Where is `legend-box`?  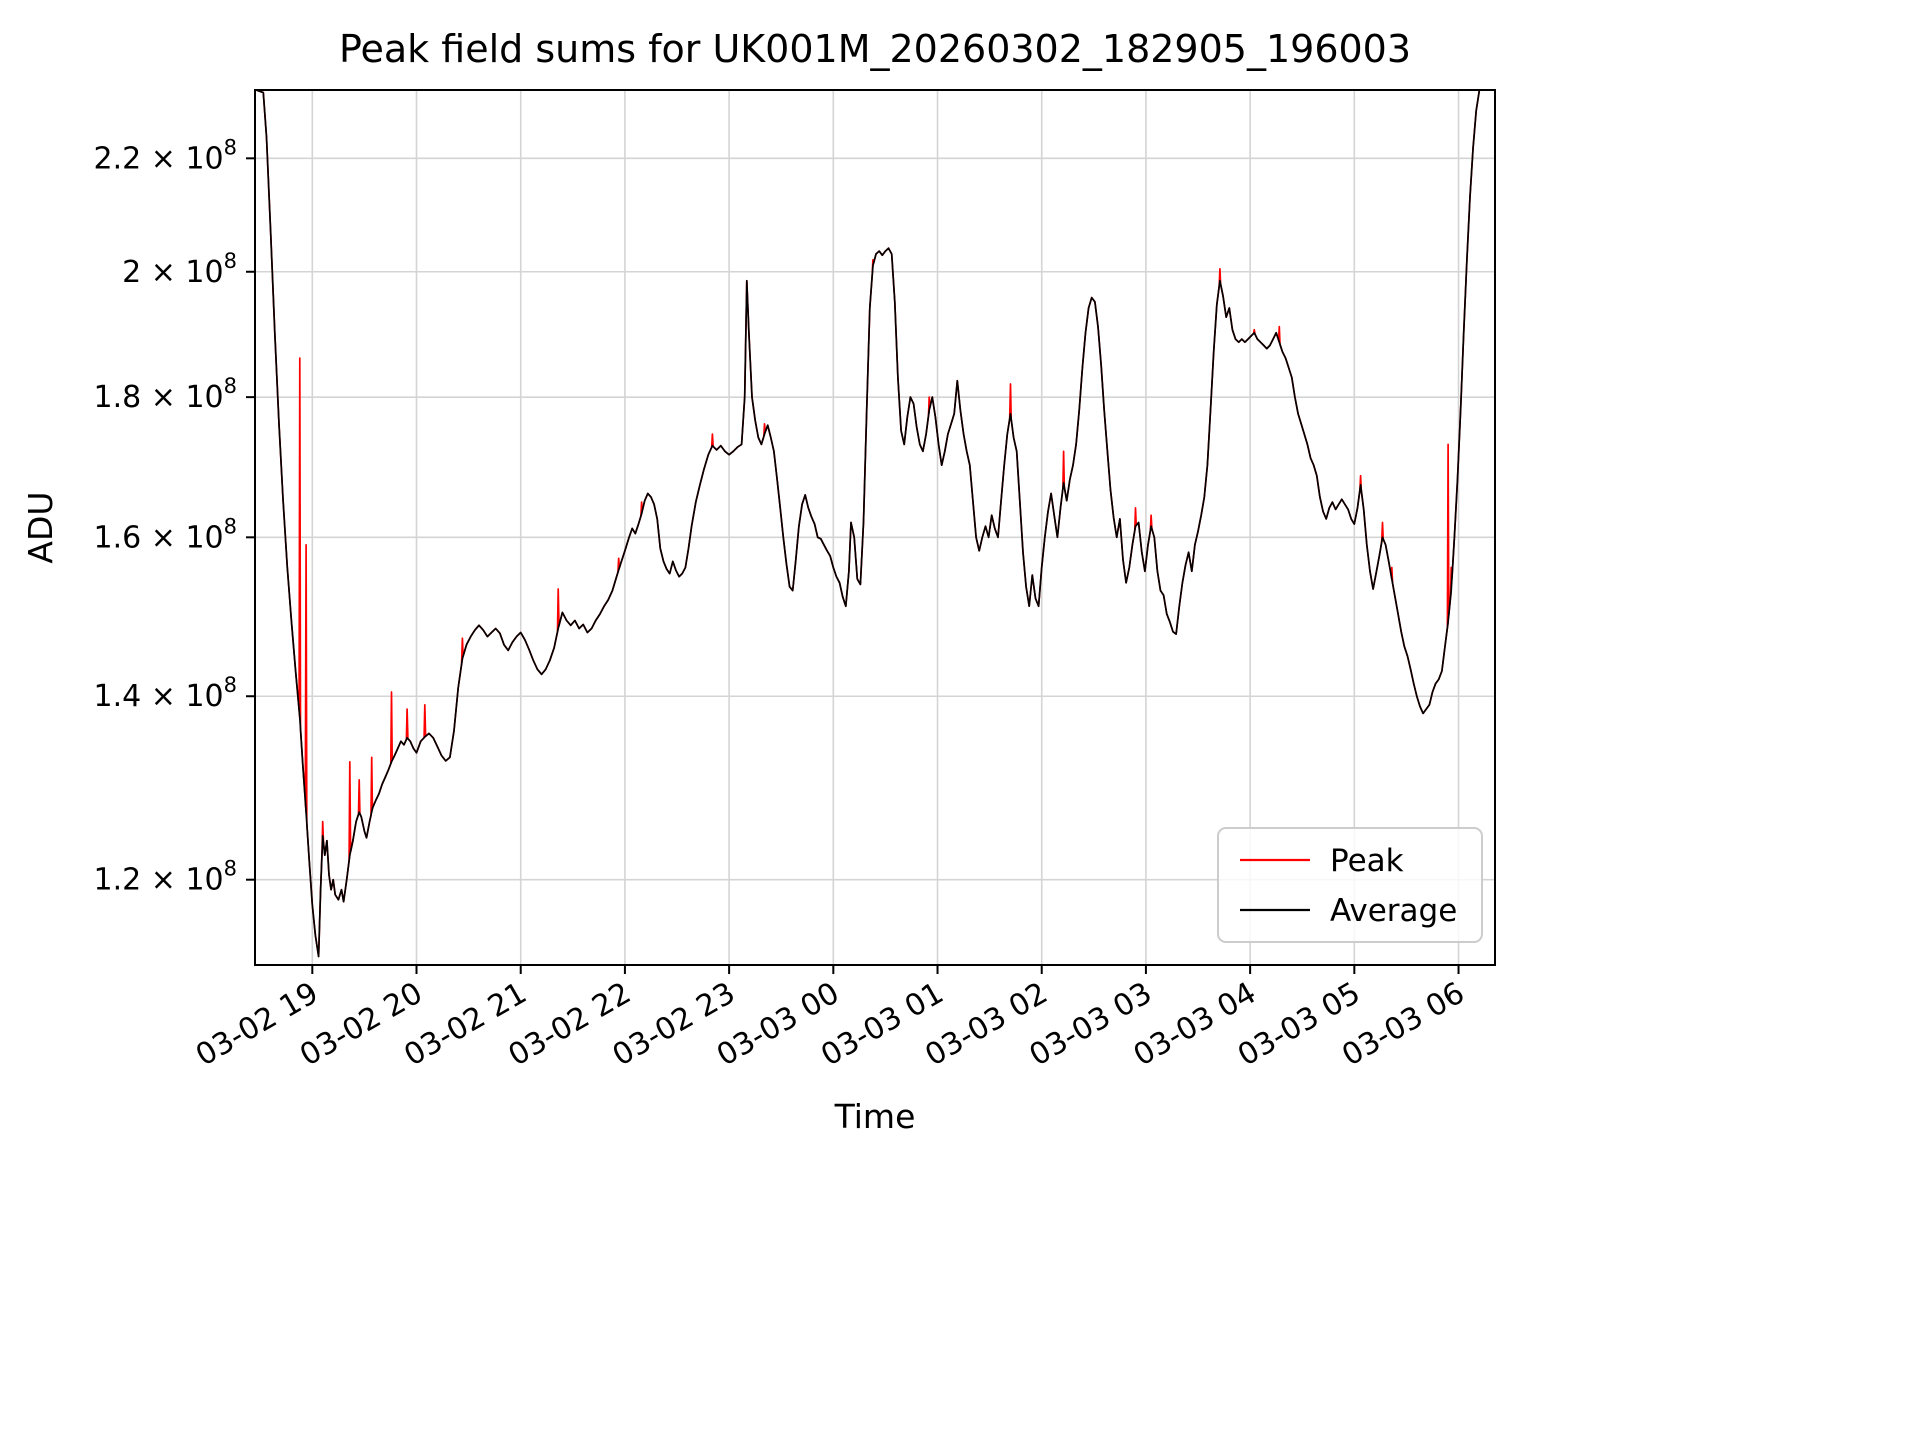
legend-box is located at coordinates (1350, 885).